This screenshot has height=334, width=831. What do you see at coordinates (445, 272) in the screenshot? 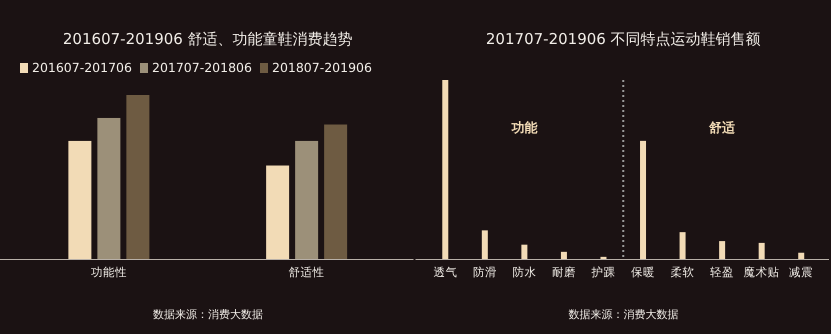
I see `x-tick-label: 透气` at bounding box center [445, 272].